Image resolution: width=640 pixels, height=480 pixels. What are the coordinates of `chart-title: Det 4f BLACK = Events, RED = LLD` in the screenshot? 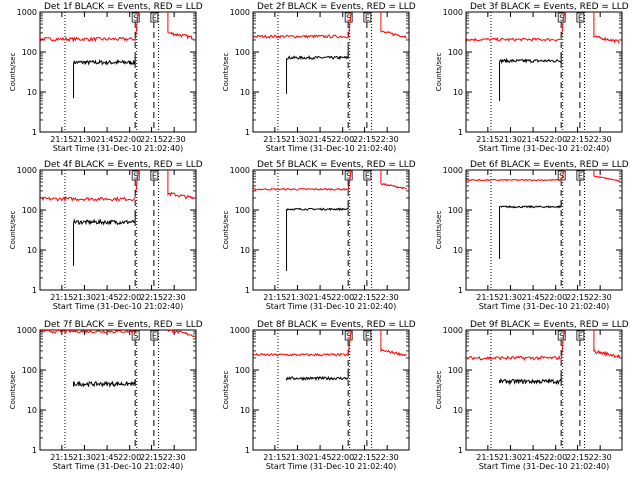 It's located at (123, 165).